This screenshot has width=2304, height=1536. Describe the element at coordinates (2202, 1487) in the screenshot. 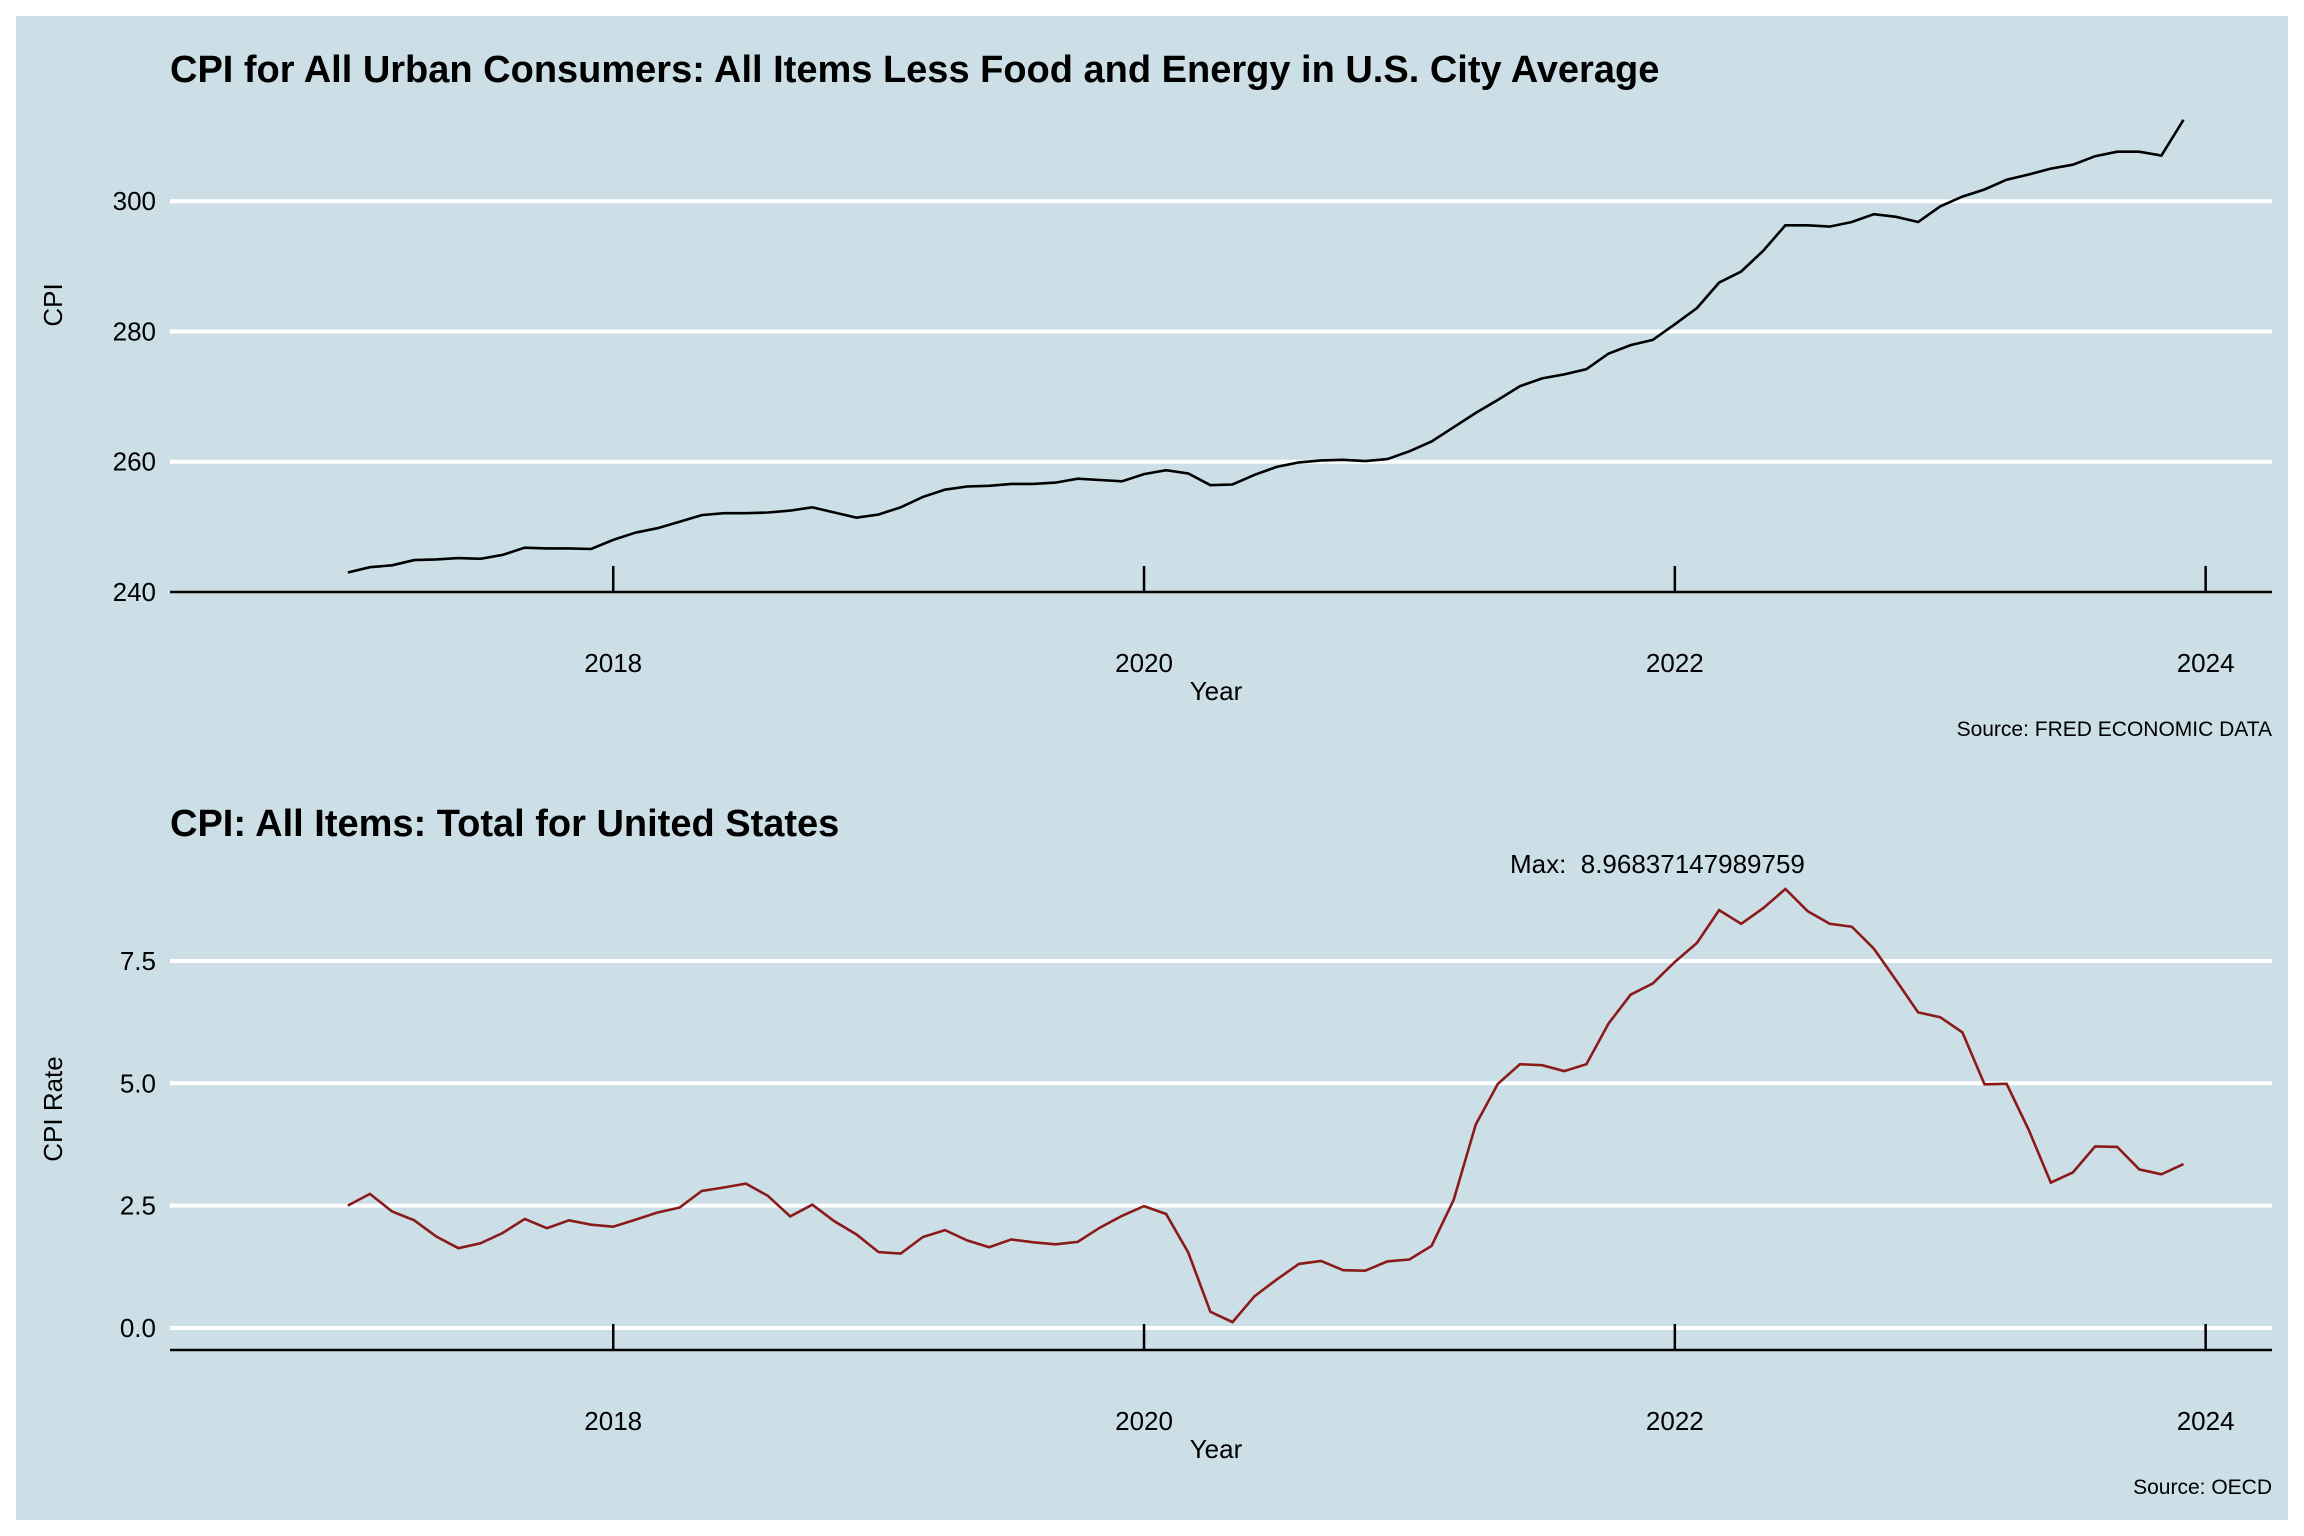

I see `source-caption: Source: OECD` at that location.